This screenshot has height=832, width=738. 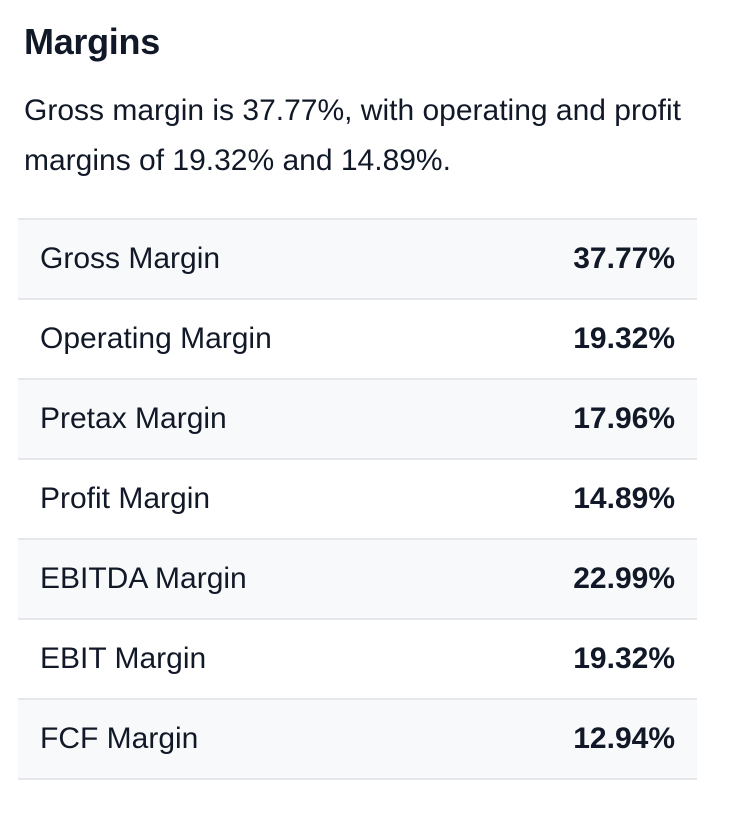 I want to click on table-row-ebit-margin: EBIT Margin 19.32%, so click(x=357, y=660).